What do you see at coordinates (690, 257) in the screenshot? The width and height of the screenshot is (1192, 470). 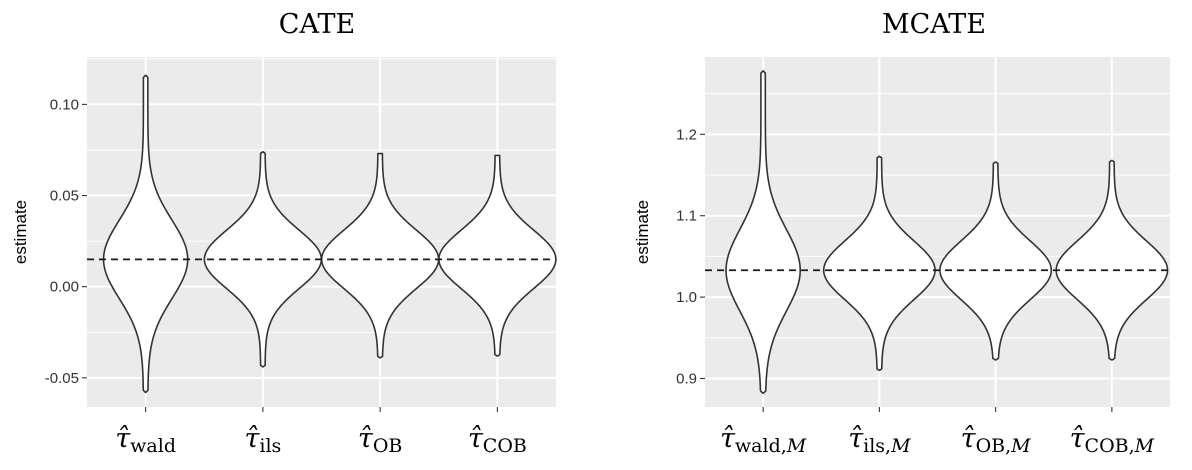 I see `mcate-y-ticks: 0.9 1.0 1.1 1.2` at bounding box center [690, 257].